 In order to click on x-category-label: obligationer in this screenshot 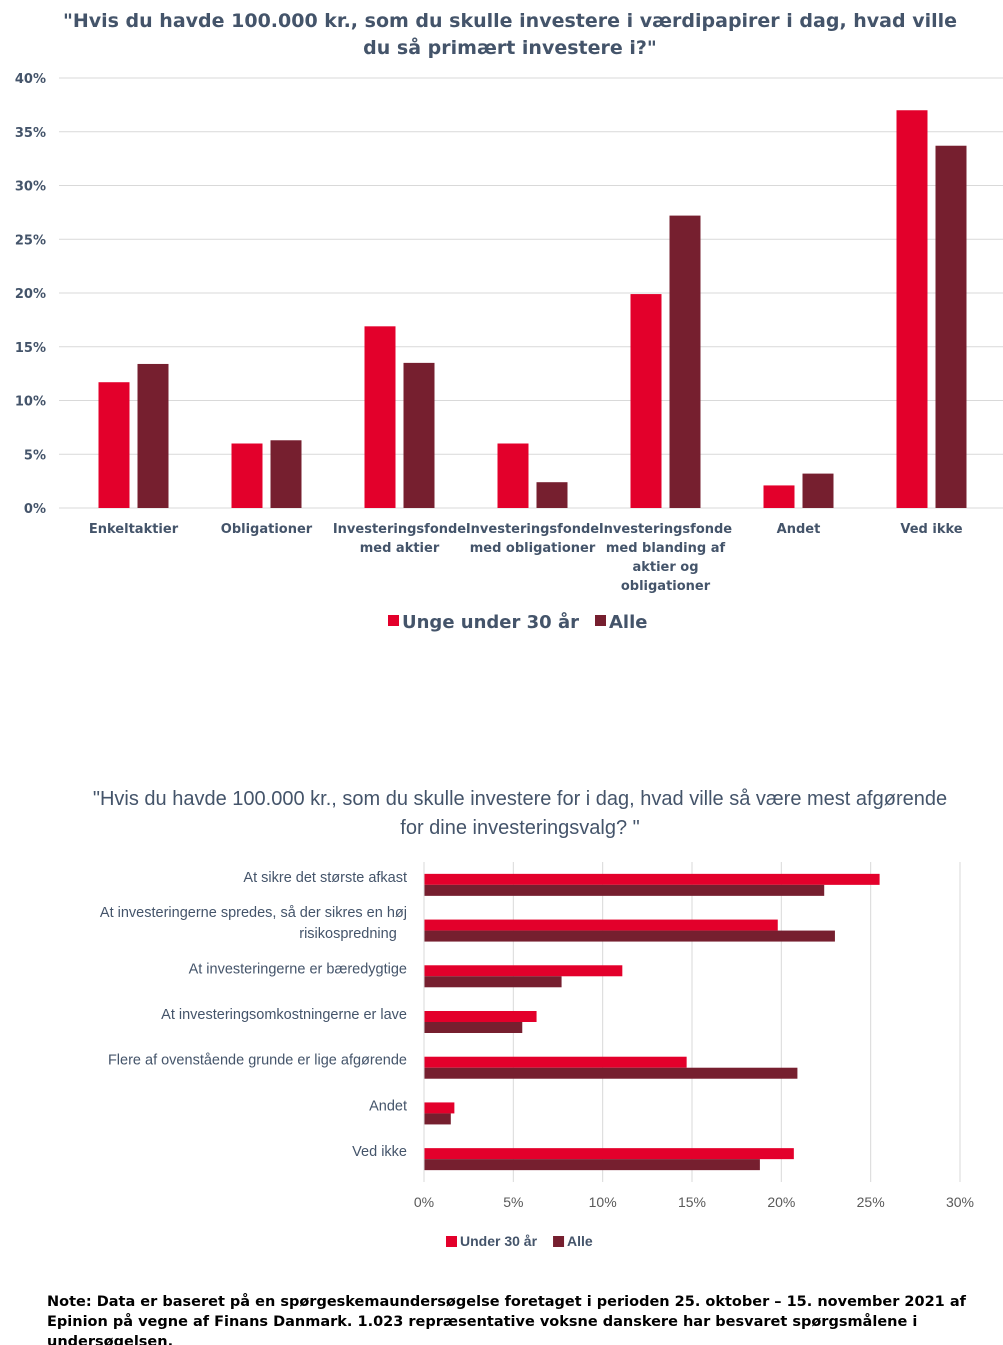, I will do `click(666, 586)`.